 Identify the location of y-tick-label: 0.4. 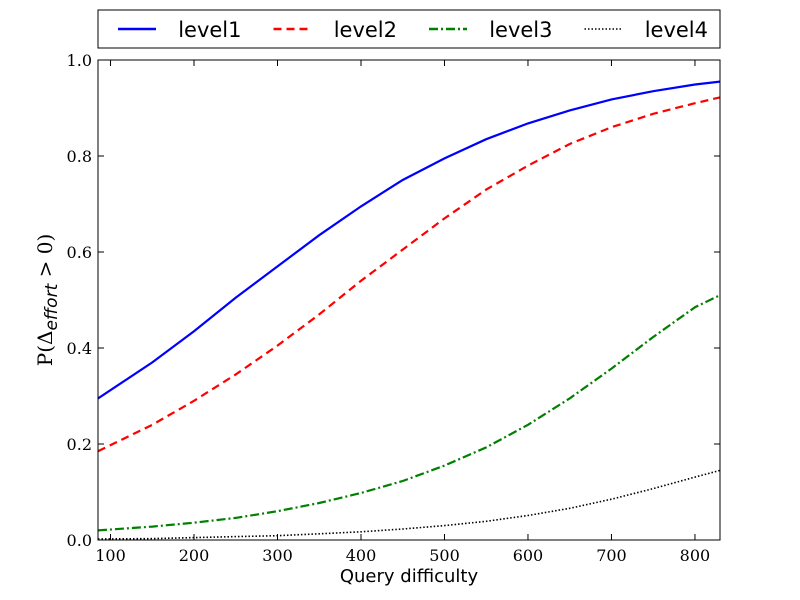
(79, 348).